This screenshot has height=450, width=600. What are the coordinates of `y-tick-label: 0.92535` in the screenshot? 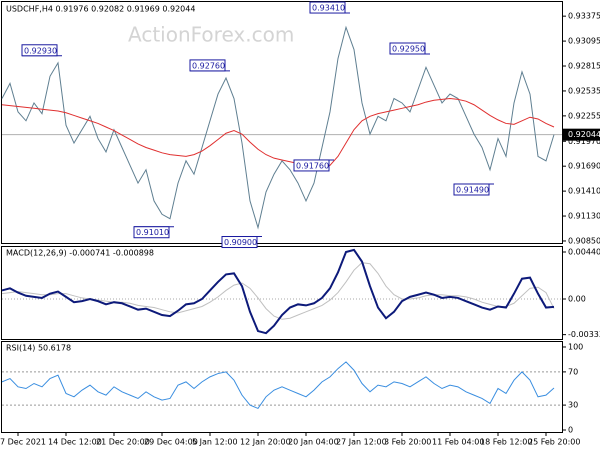 It's located at (584, 90).